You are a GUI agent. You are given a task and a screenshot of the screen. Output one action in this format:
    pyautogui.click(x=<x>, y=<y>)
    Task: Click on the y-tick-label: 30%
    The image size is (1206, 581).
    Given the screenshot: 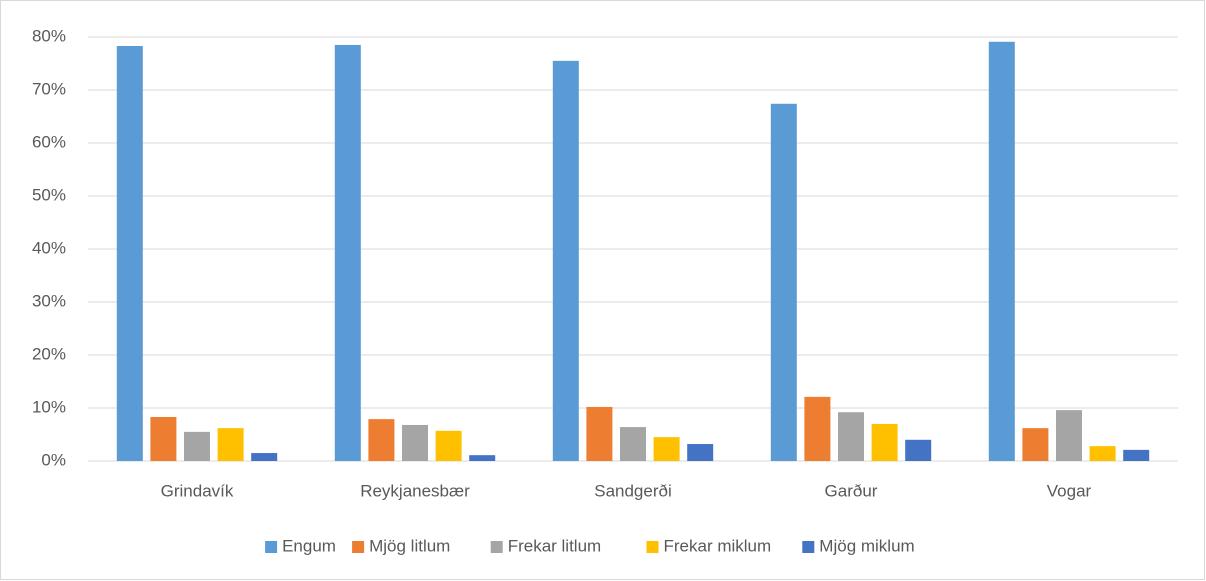 What is the action you would take?
    pyautogui.click(x=49, y=300)
    